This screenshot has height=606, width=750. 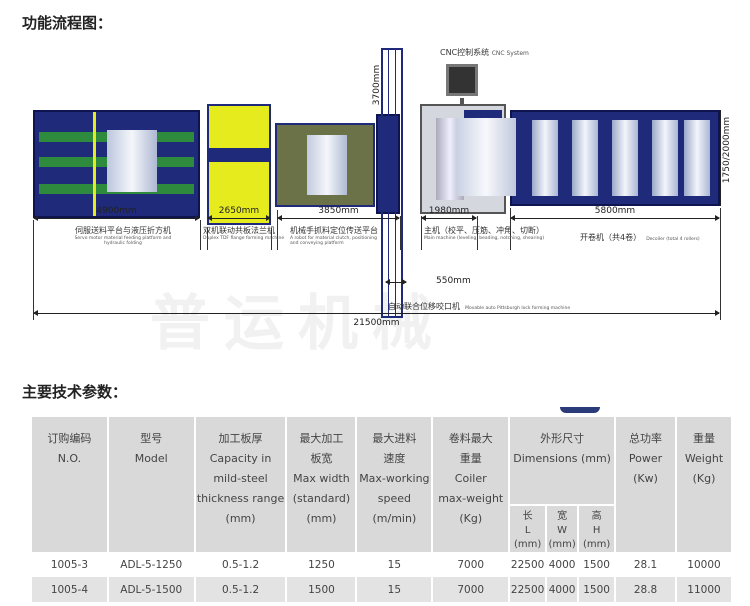 I want to click on text: Max width, so click(x=321, y=478).